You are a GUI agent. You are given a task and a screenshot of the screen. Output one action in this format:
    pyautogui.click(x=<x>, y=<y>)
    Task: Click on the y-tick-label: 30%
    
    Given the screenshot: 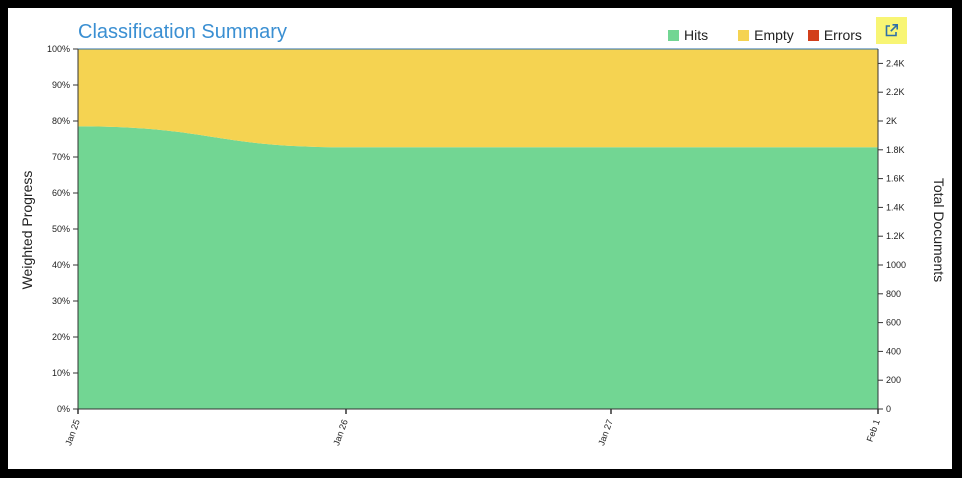 What is the action you would take?
    pyautogui.click(x=61, y=301)
    